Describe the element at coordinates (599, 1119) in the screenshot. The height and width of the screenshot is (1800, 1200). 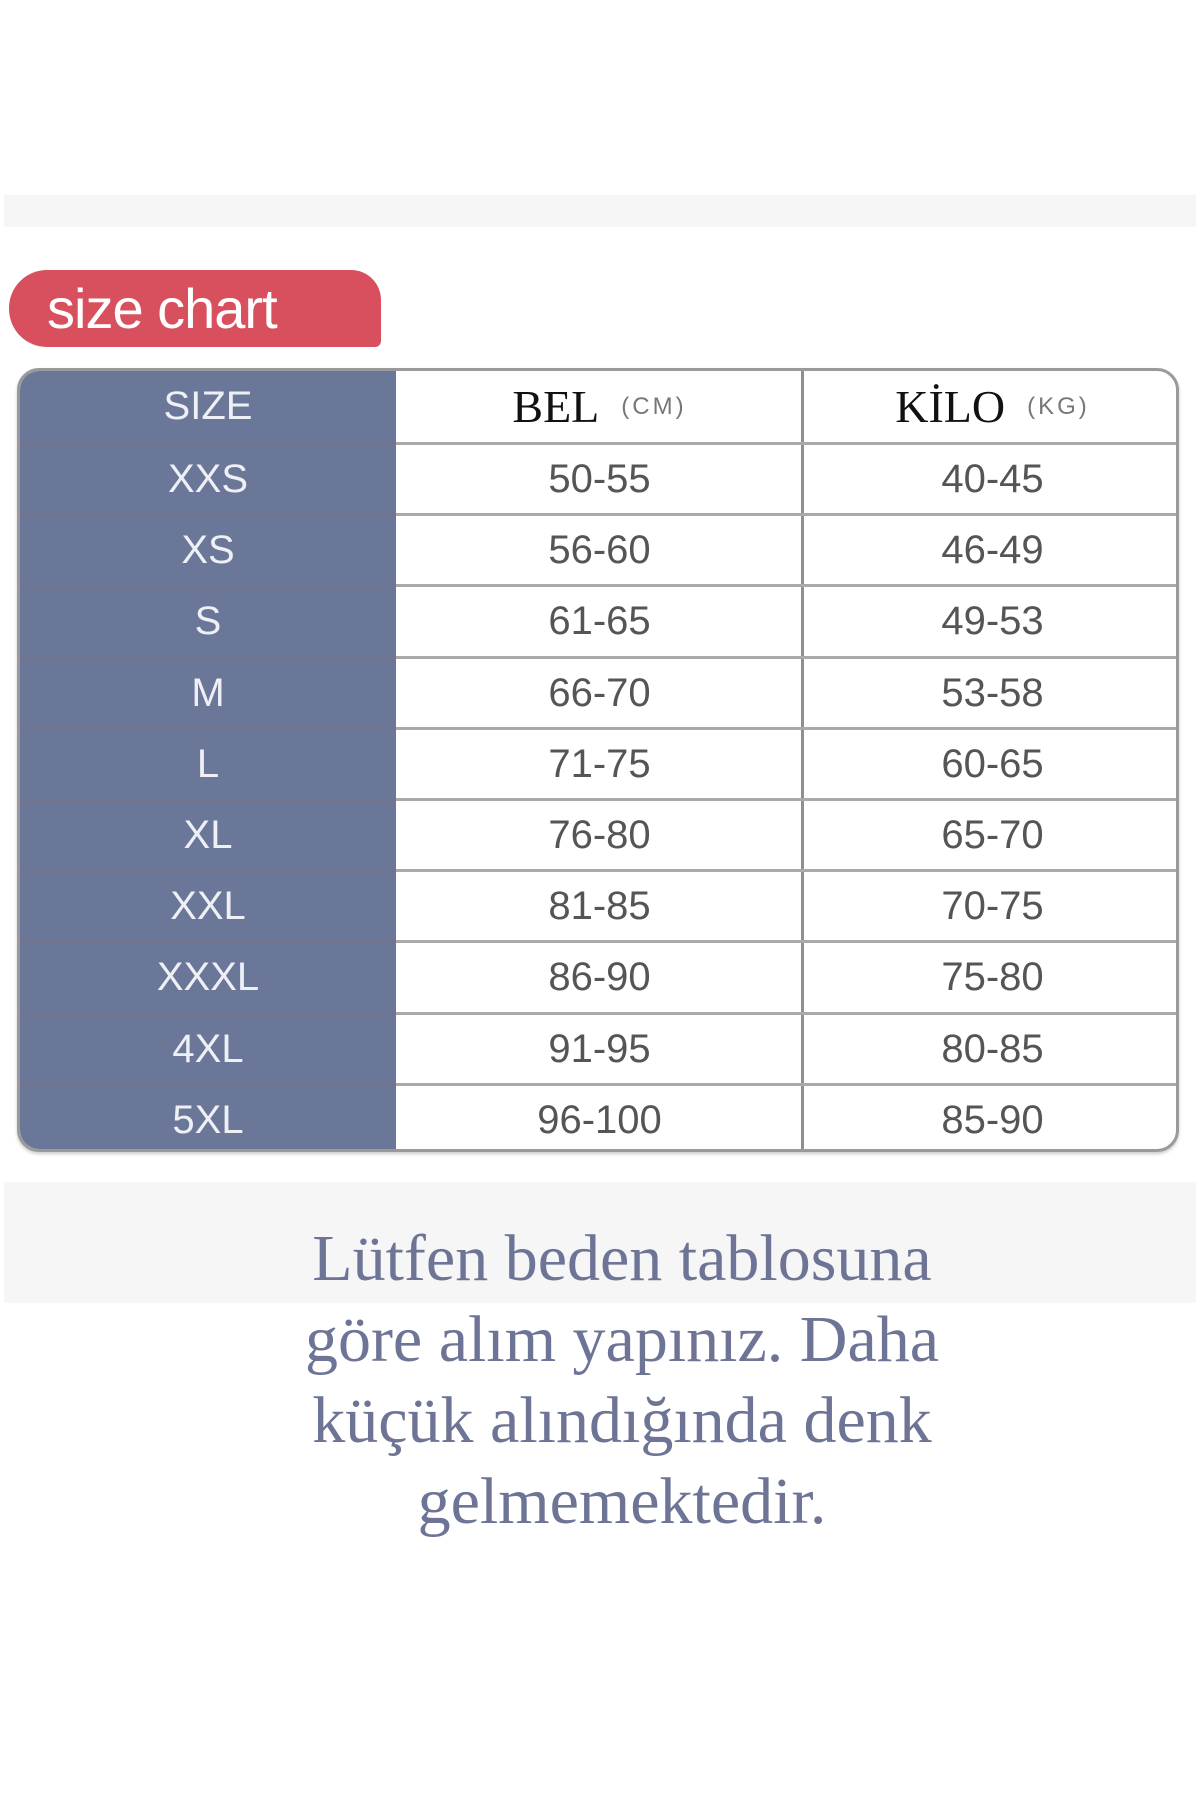
I see `bel-cell: 96-100` at that location.